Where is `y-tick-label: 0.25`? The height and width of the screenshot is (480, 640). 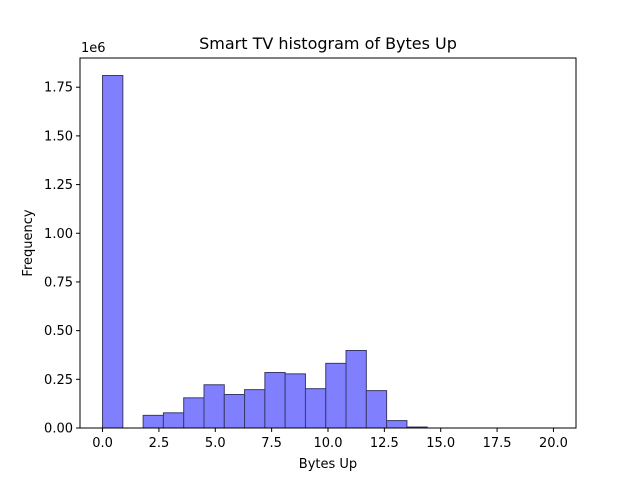 y-tick-label: 0.25 is located at coordinates (58, 380).